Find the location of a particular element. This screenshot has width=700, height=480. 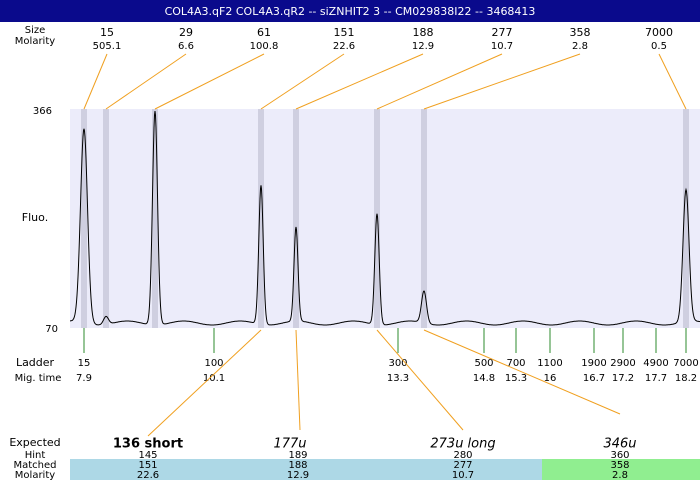

expected-name: 346u is located at coordinates (619, 444).